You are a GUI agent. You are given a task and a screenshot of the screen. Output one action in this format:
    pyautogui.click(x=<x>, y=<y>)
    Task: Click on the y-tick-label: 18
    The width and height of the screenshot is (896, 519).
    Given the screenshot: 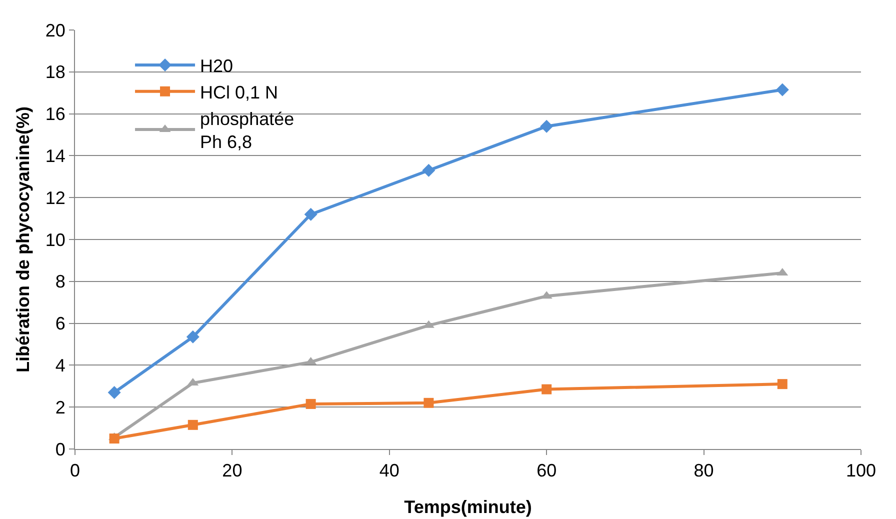 What is the action you would take?
    pyautogui.click(x=55, y=72)
    